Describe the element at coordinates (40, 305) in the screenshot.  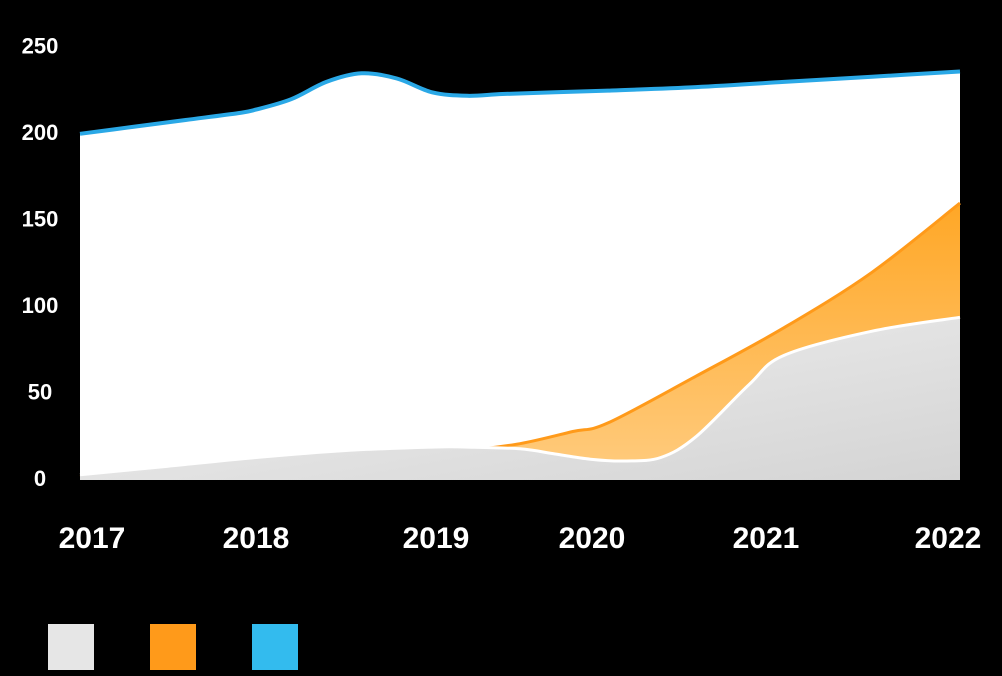
I see `y-tick-label: 100` at that location.